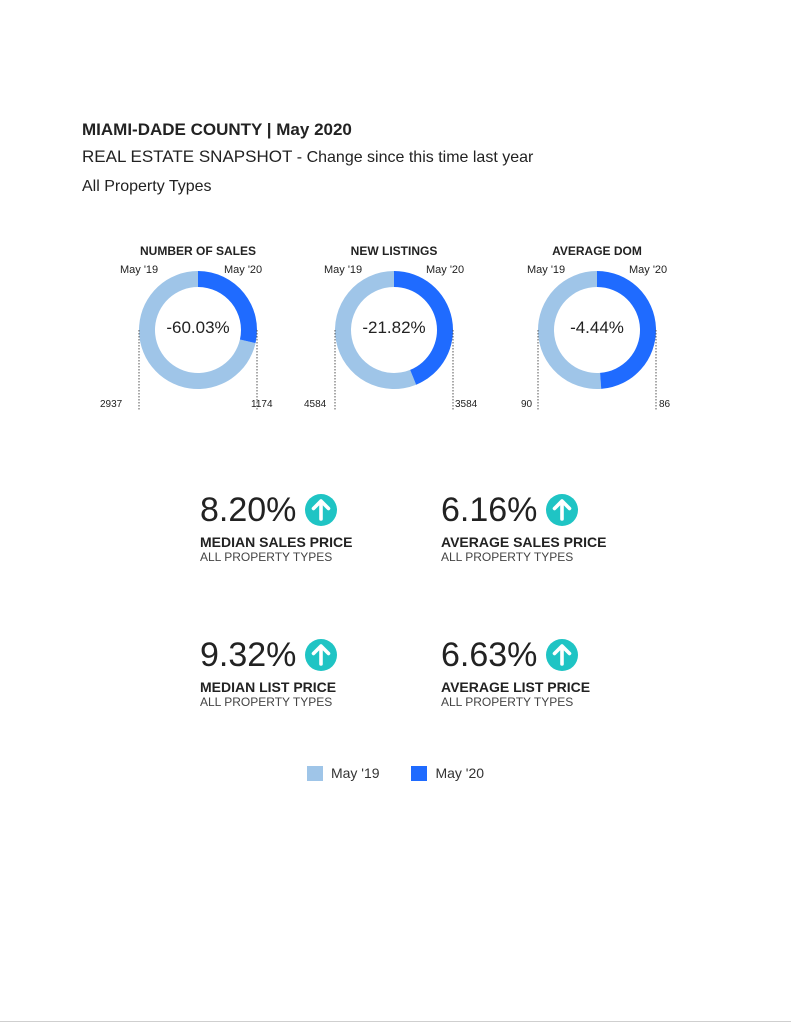 The height and width of the screenshot is (1024, 791). I want to click on donut-title: AVERAGE DOM, so click(597, 251).